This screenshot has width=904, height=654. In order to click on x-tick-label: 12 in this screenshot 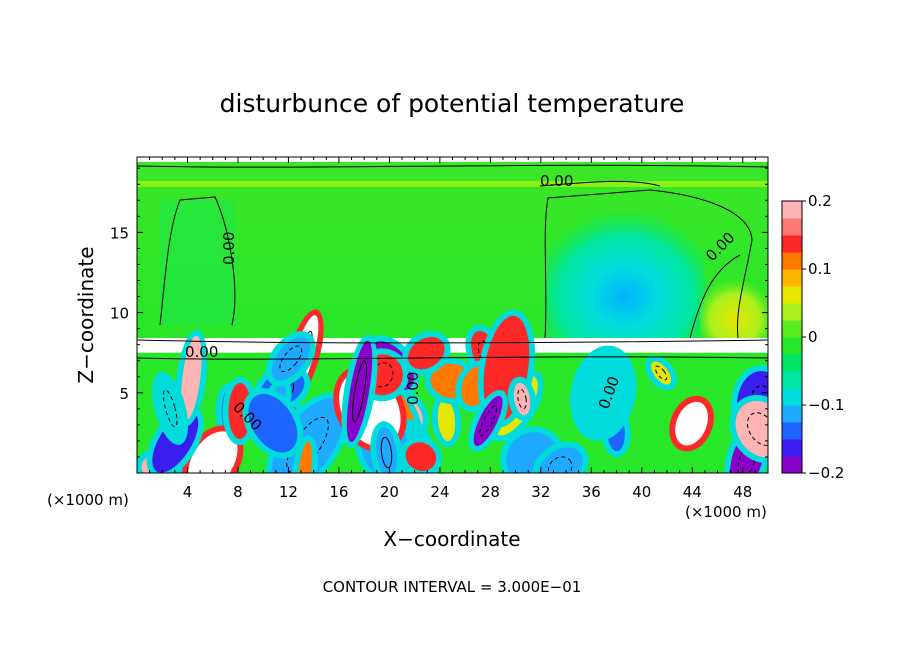, I will do `click(288, 492)`.